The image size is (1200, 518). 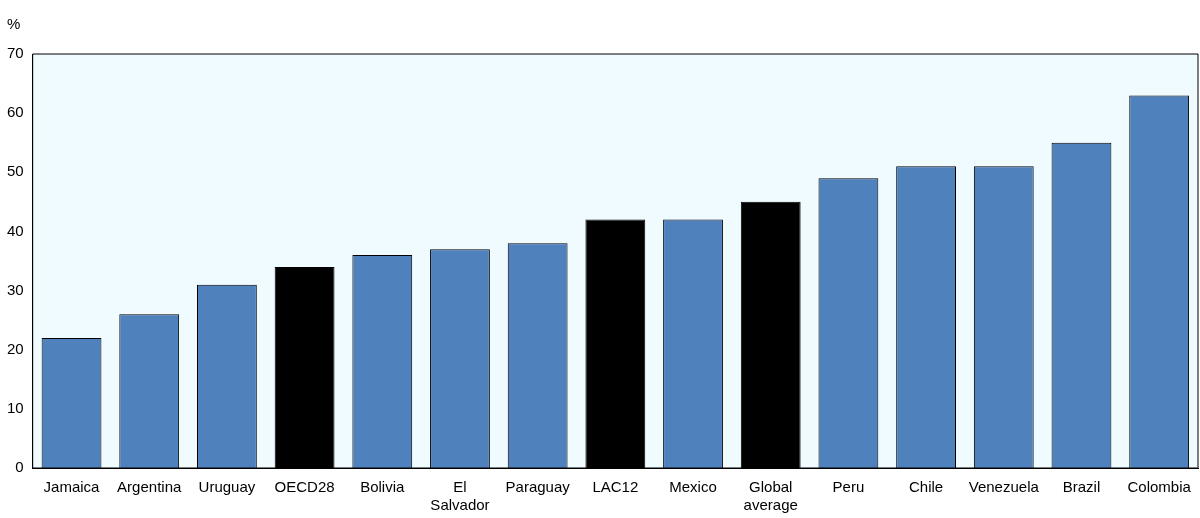 I want to click on x-tick-label: Brazil, so click(x=1081, y=487).